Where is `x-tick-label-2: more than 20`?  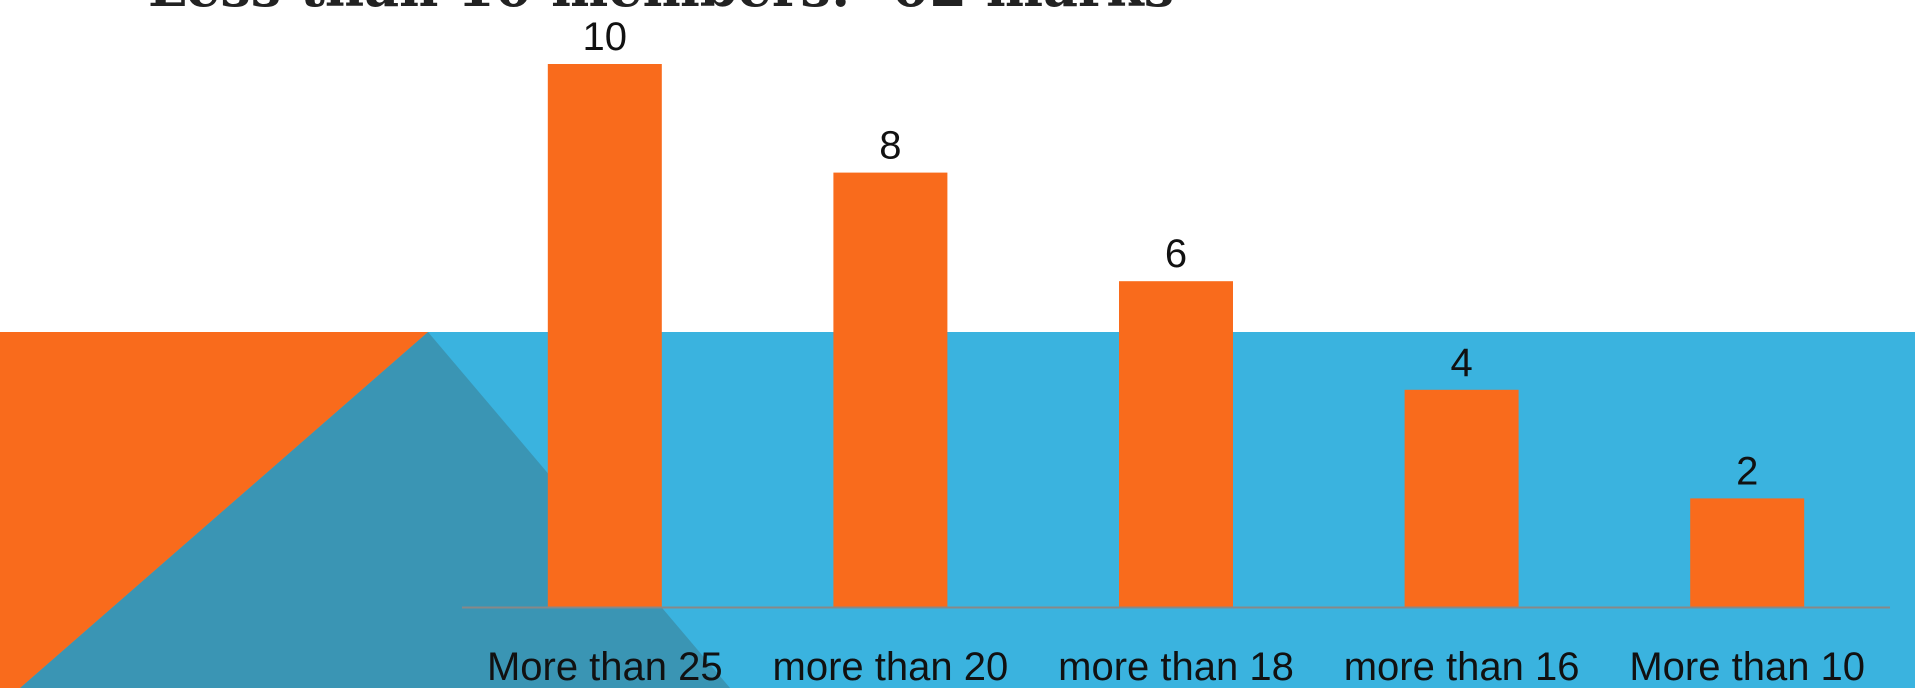 x-tick-label-2: more than 20 is located at coordinates (891, 666).